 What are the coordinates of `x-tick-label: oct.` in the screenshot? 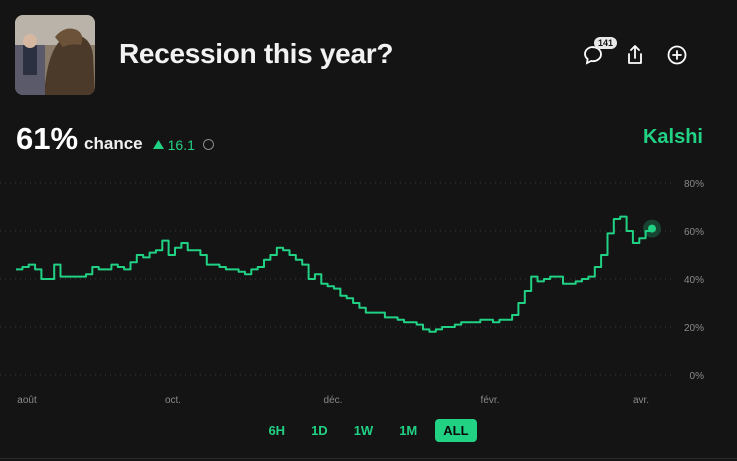 It's located at (173, 400).